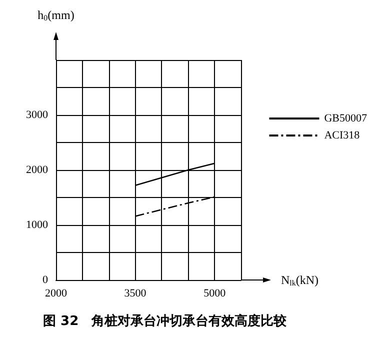 This screenshot has width=386, height=349. Describe the element at coordinates (135, 294) in the screenshot. I see `x-tick-label: 3500` at that location.